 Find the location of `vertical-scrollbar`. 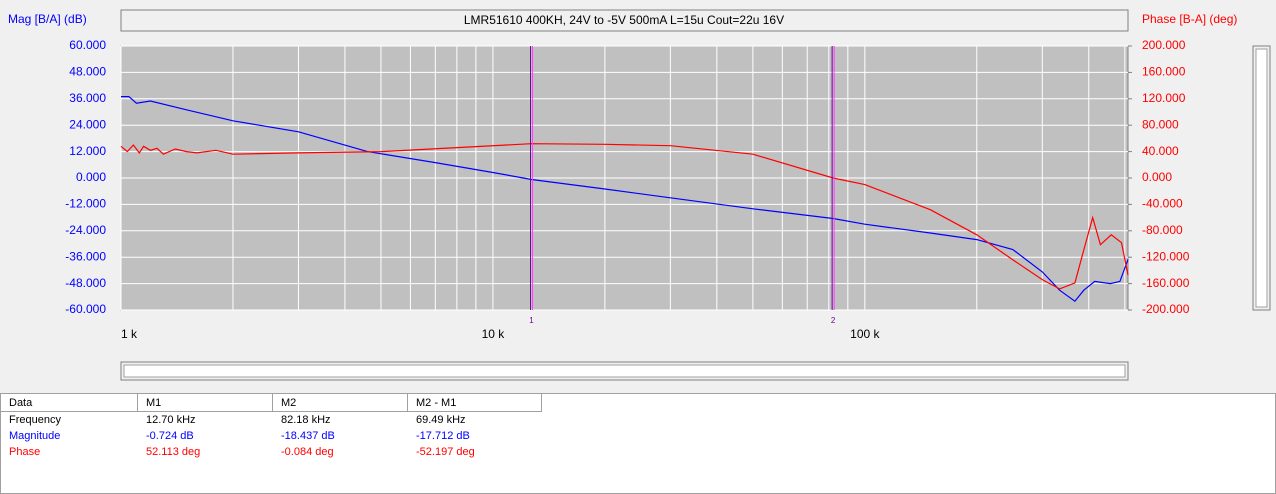

vertical-scrollbar is located at coordinates (1261, 178).